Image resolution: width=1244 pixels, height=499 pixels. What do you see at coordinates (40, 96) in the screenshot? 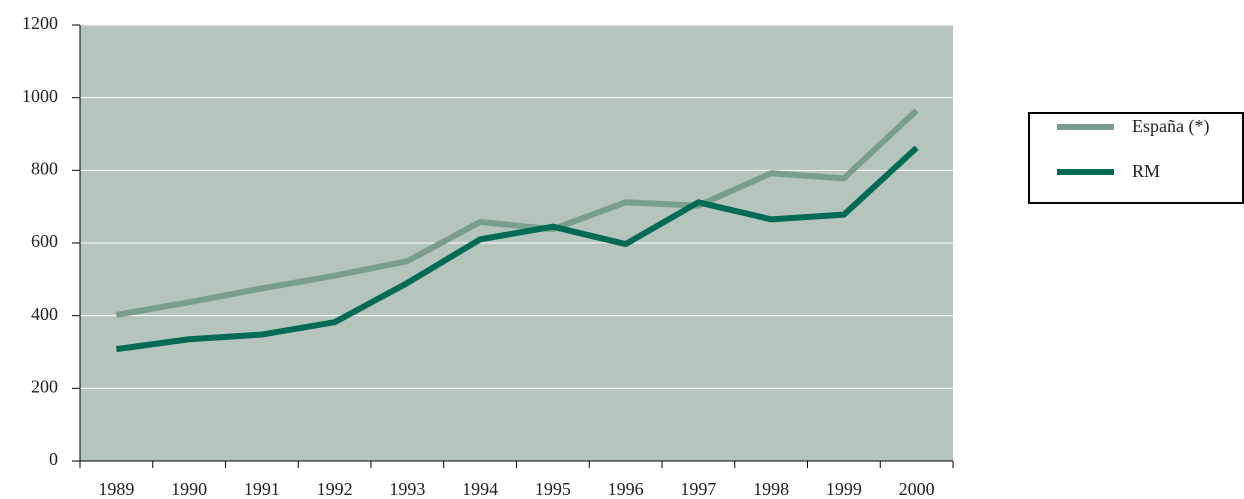
I see `y-tick-label: 1000` at bounding box center [40, 96].